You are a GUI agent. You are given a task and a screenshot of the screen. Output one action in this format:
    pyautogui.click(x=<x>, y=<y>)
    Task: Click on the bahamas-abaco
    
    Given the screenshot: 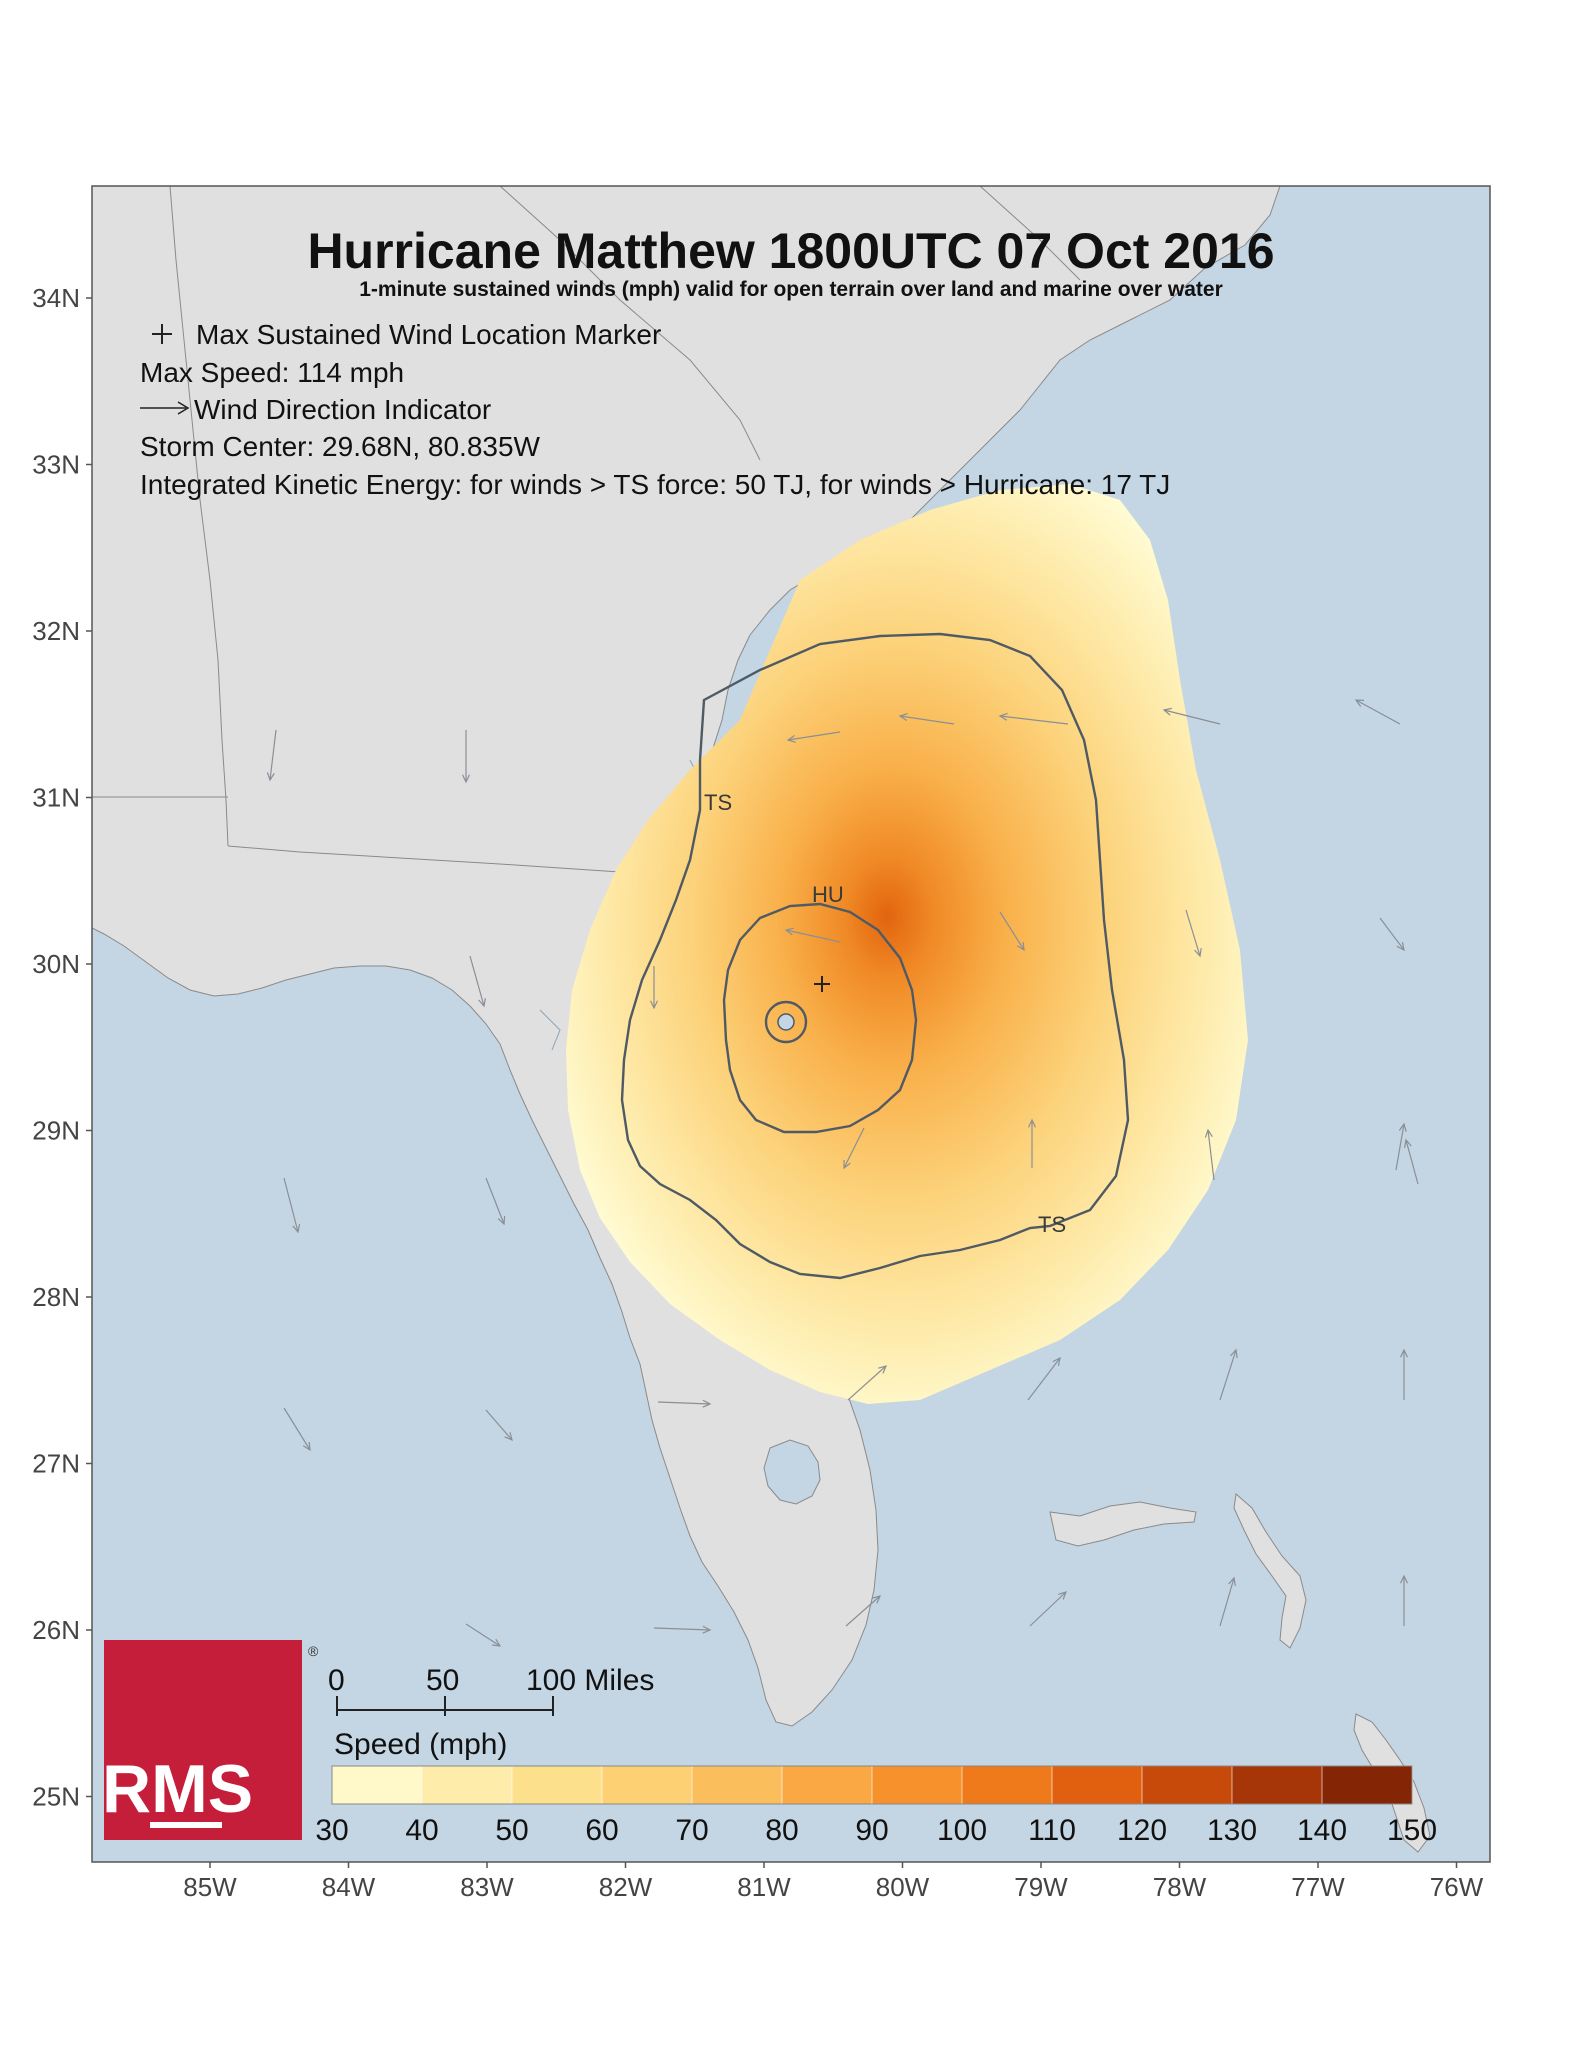 What is the action you would take?
    pyautogui.click(x=1270, y=1571)
    